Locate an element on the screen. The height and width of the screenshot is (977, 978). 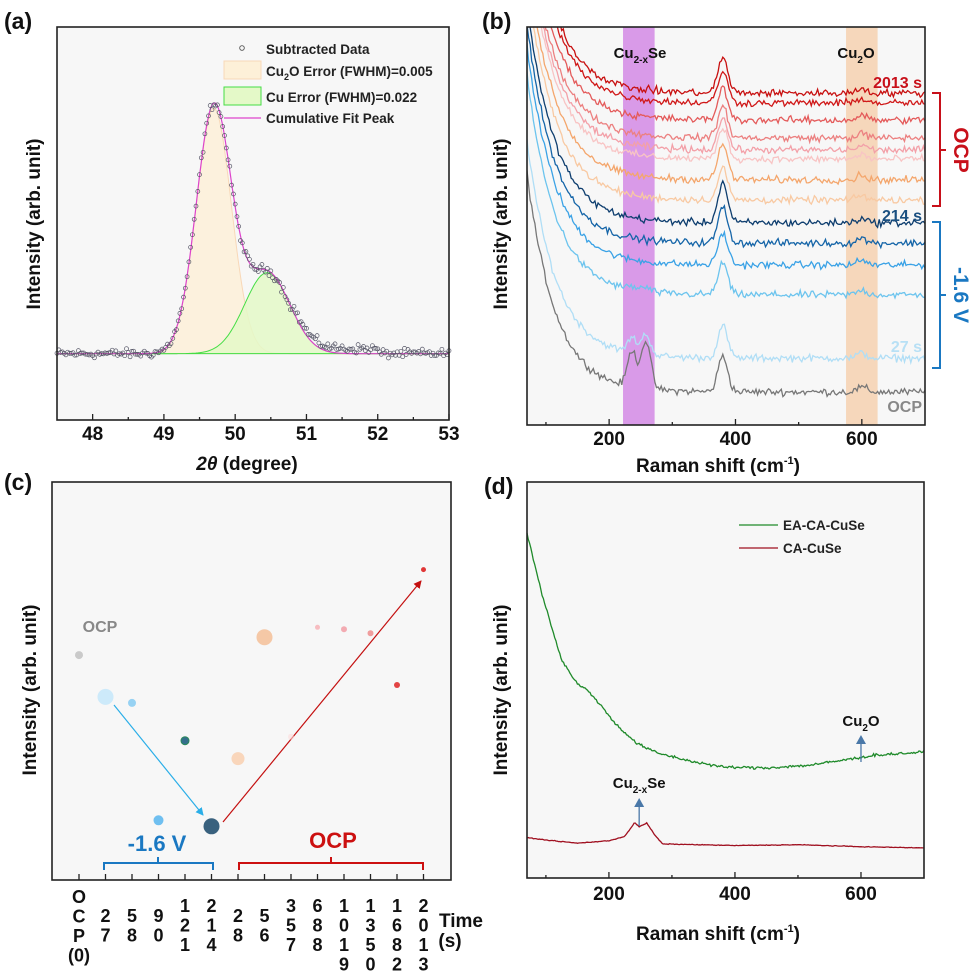
spectrum-EA-CA-CuSe is located at coordinates (725, 651).